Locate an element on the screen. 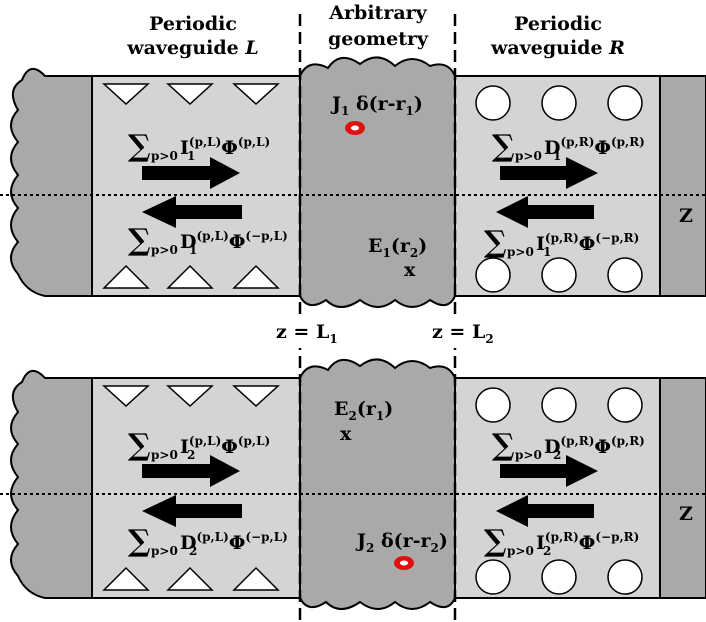  right-scatterers-top is located at coordinates (559, 103).